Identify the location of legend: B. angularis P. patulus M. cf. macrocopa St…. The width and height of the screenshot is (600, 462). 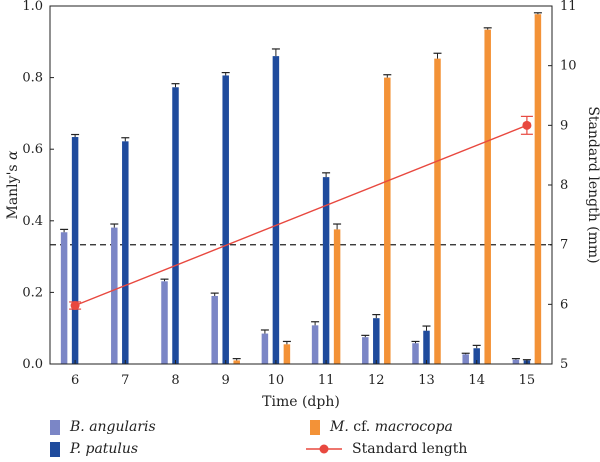
(258, 438).